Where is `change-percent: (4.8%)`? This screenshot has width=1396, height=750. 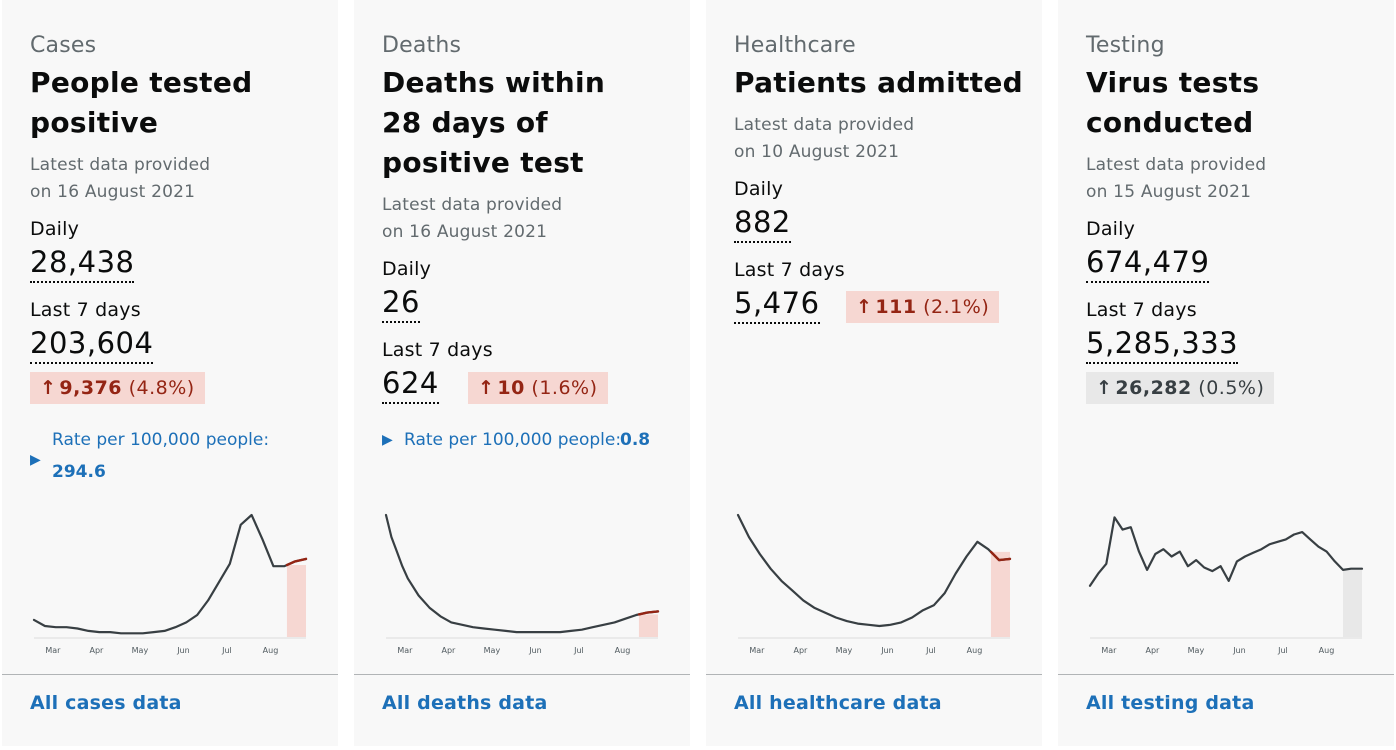 change-percent: (4.8%) is located at coordinates (161, 388).